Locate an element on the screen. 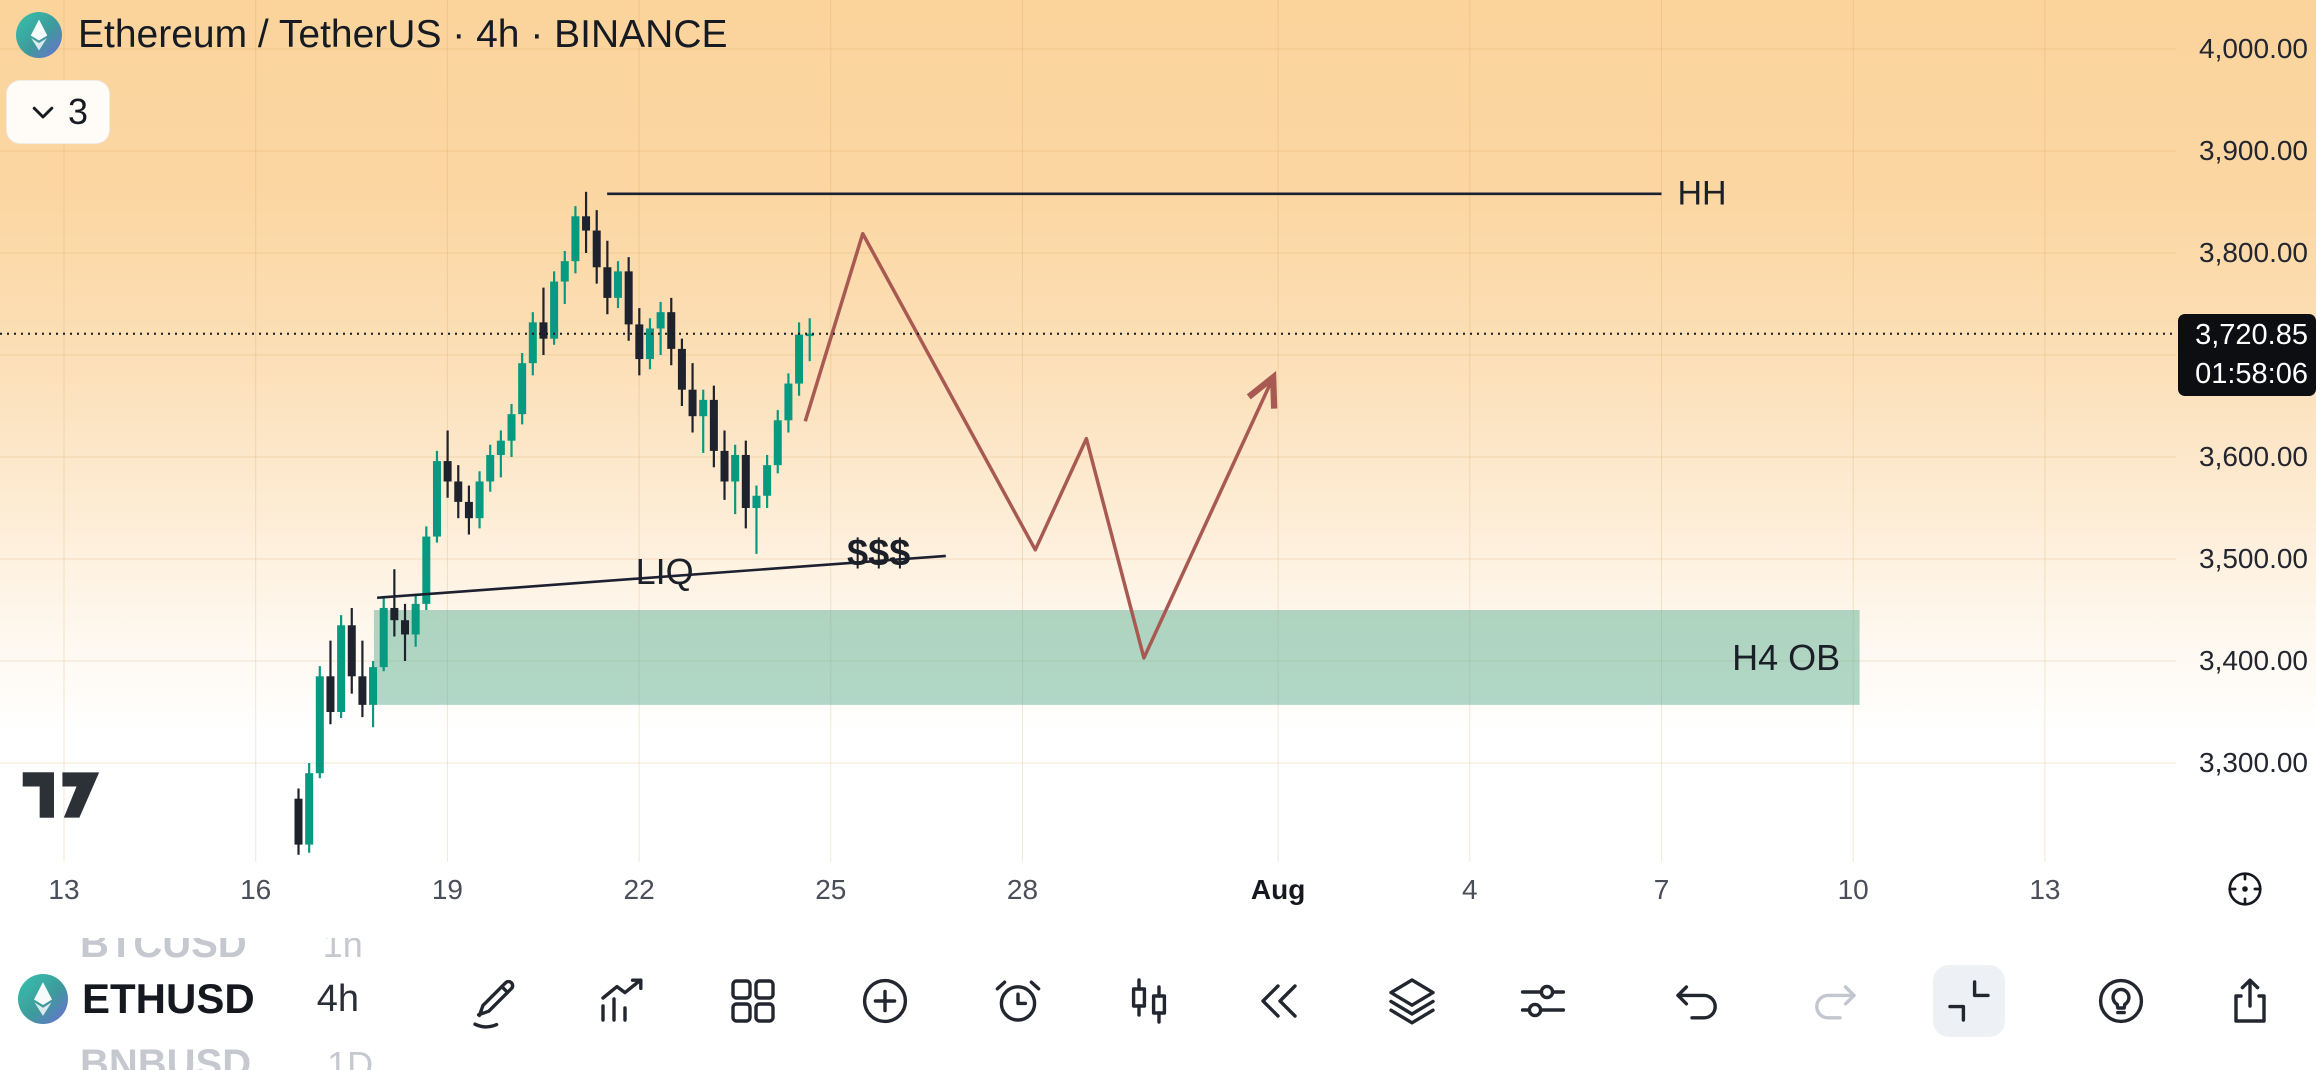 The width and height of the screenshot is (2316, 1070). liq-label: LIQ is located at coordinates (664, 572).